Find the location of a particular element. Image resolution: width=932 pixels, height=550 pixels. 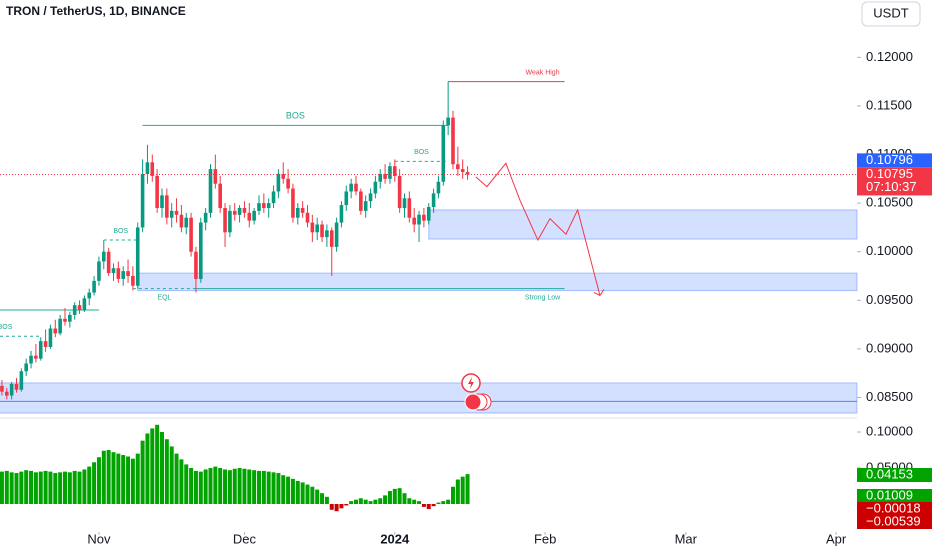

osc-tick-label: 0.10000 is located at coordinates (889, 430).